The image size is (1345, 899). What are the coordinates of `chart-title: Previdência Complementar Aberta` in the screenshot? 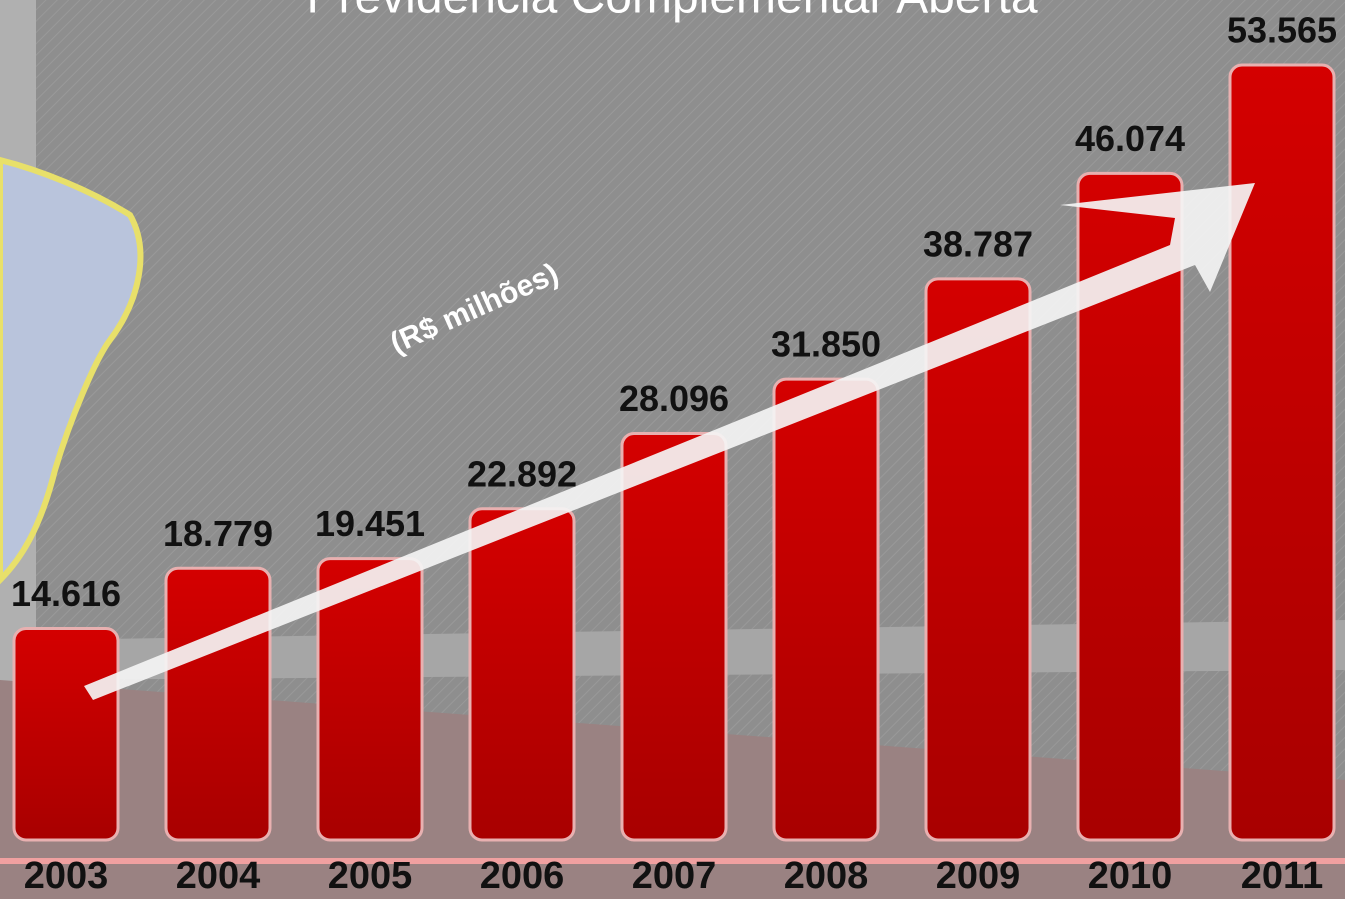 It's located at (671, 12).